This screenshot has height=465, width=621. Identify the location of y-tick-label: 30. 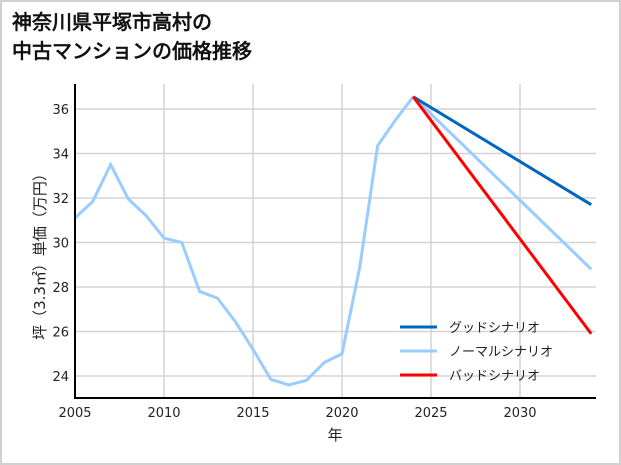
(60, 244).